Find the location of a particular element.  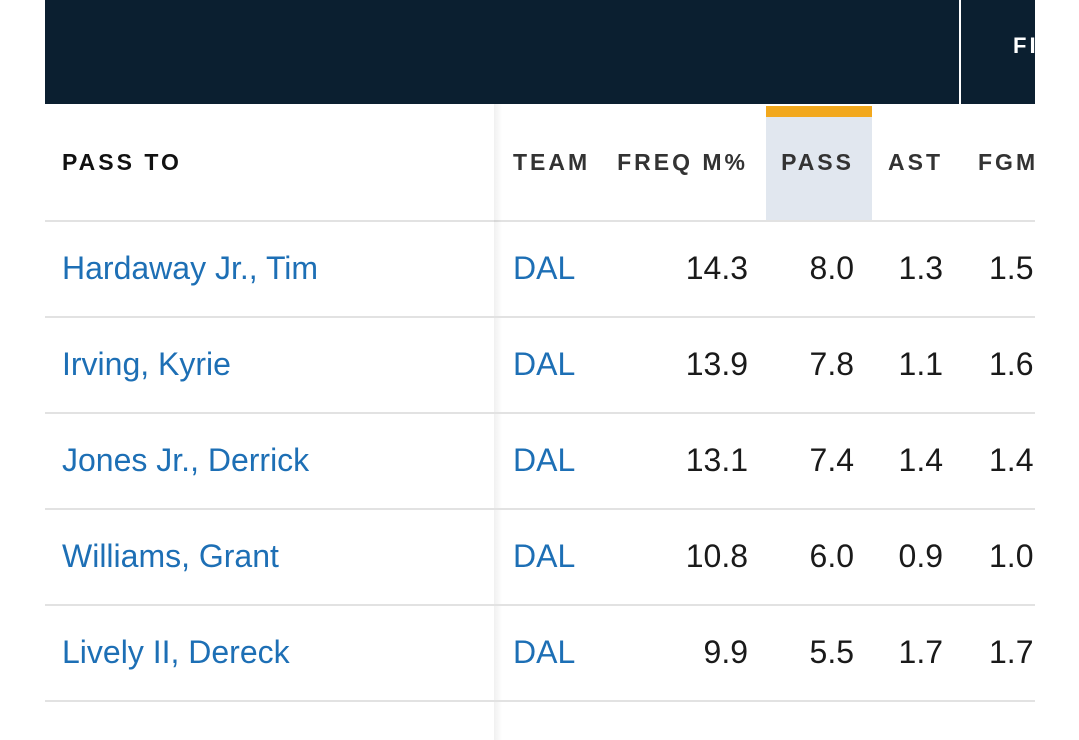

stat-value: 8.0 is located at coordinates (831, 268).